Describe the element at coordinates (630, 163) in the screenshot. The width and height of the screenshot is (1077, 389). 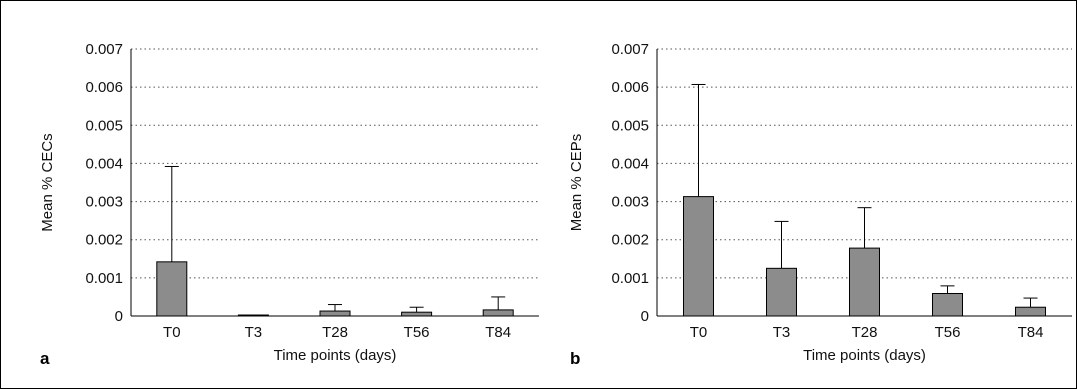
I see `chart-b-ytick-label: 0.004` at that location.